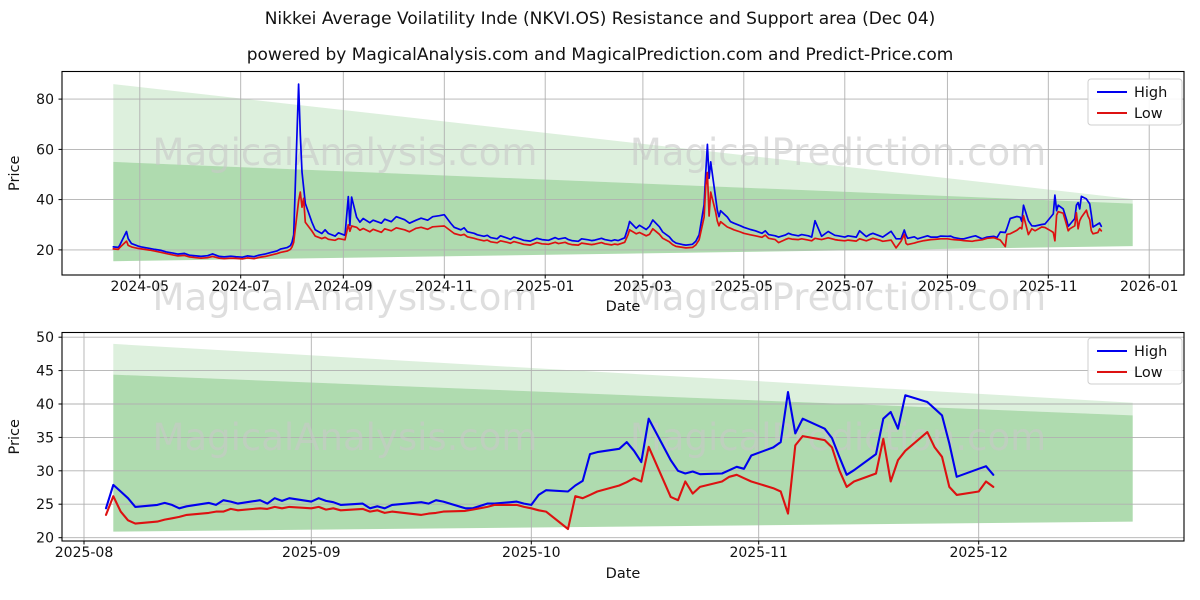 This screenshot has height=600, width=1200. I want to click on y-tick-label: 30, so click(45, 472).